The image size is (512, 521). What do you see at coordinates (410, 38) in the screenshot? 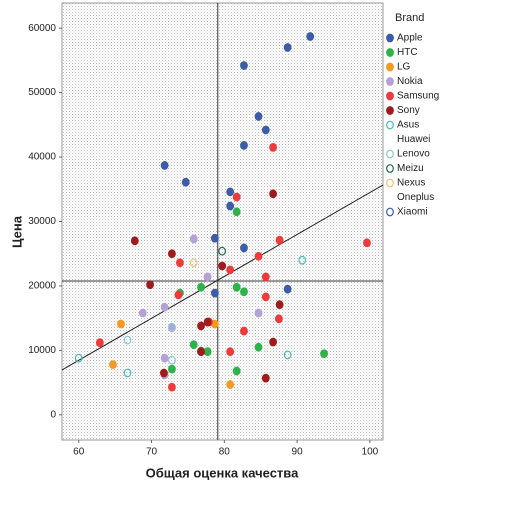
I see `legend-label: Apple` at bounding box center [410, 38].